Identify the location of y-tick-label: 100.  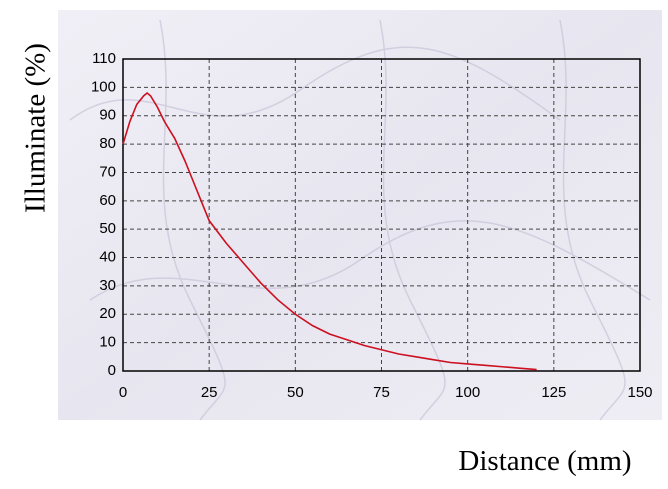
(103, 86).